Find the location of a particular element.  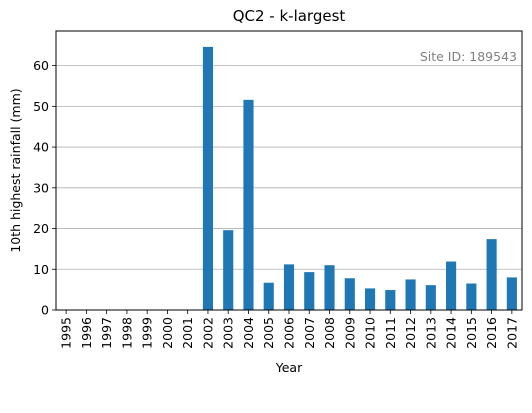

x-tick-label: 1999 is located at coordinates (147, 333).